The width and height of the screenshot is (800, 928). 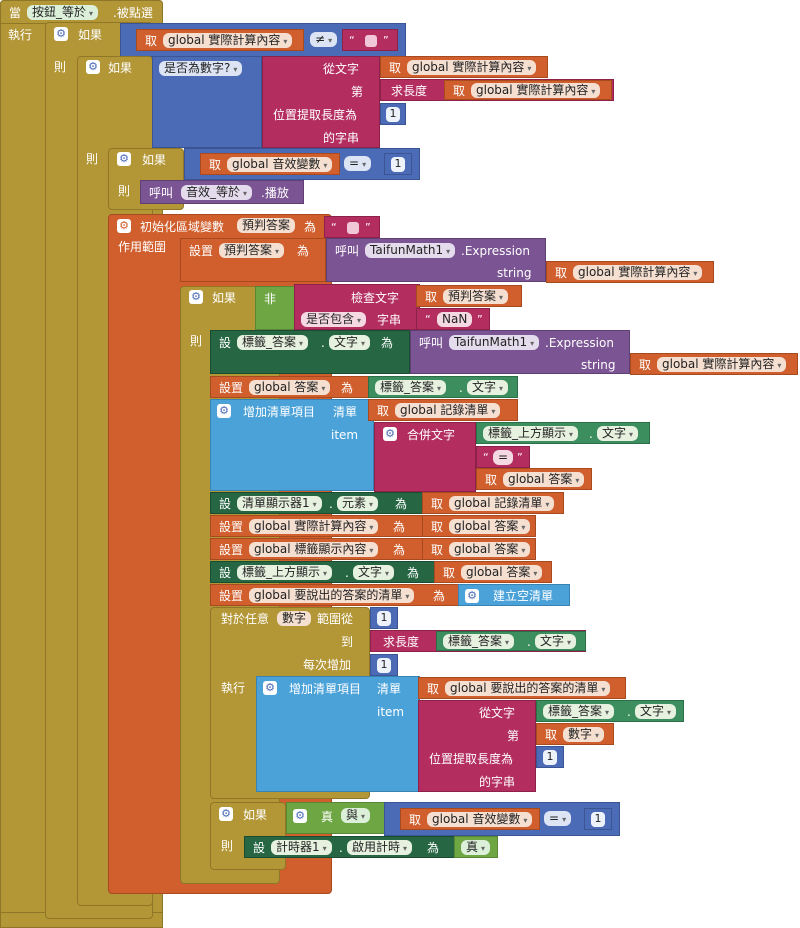 I want to click on set-global-block: 設置 global 標籤顯示內容 ▾ 為, so click(x=317, y=549).